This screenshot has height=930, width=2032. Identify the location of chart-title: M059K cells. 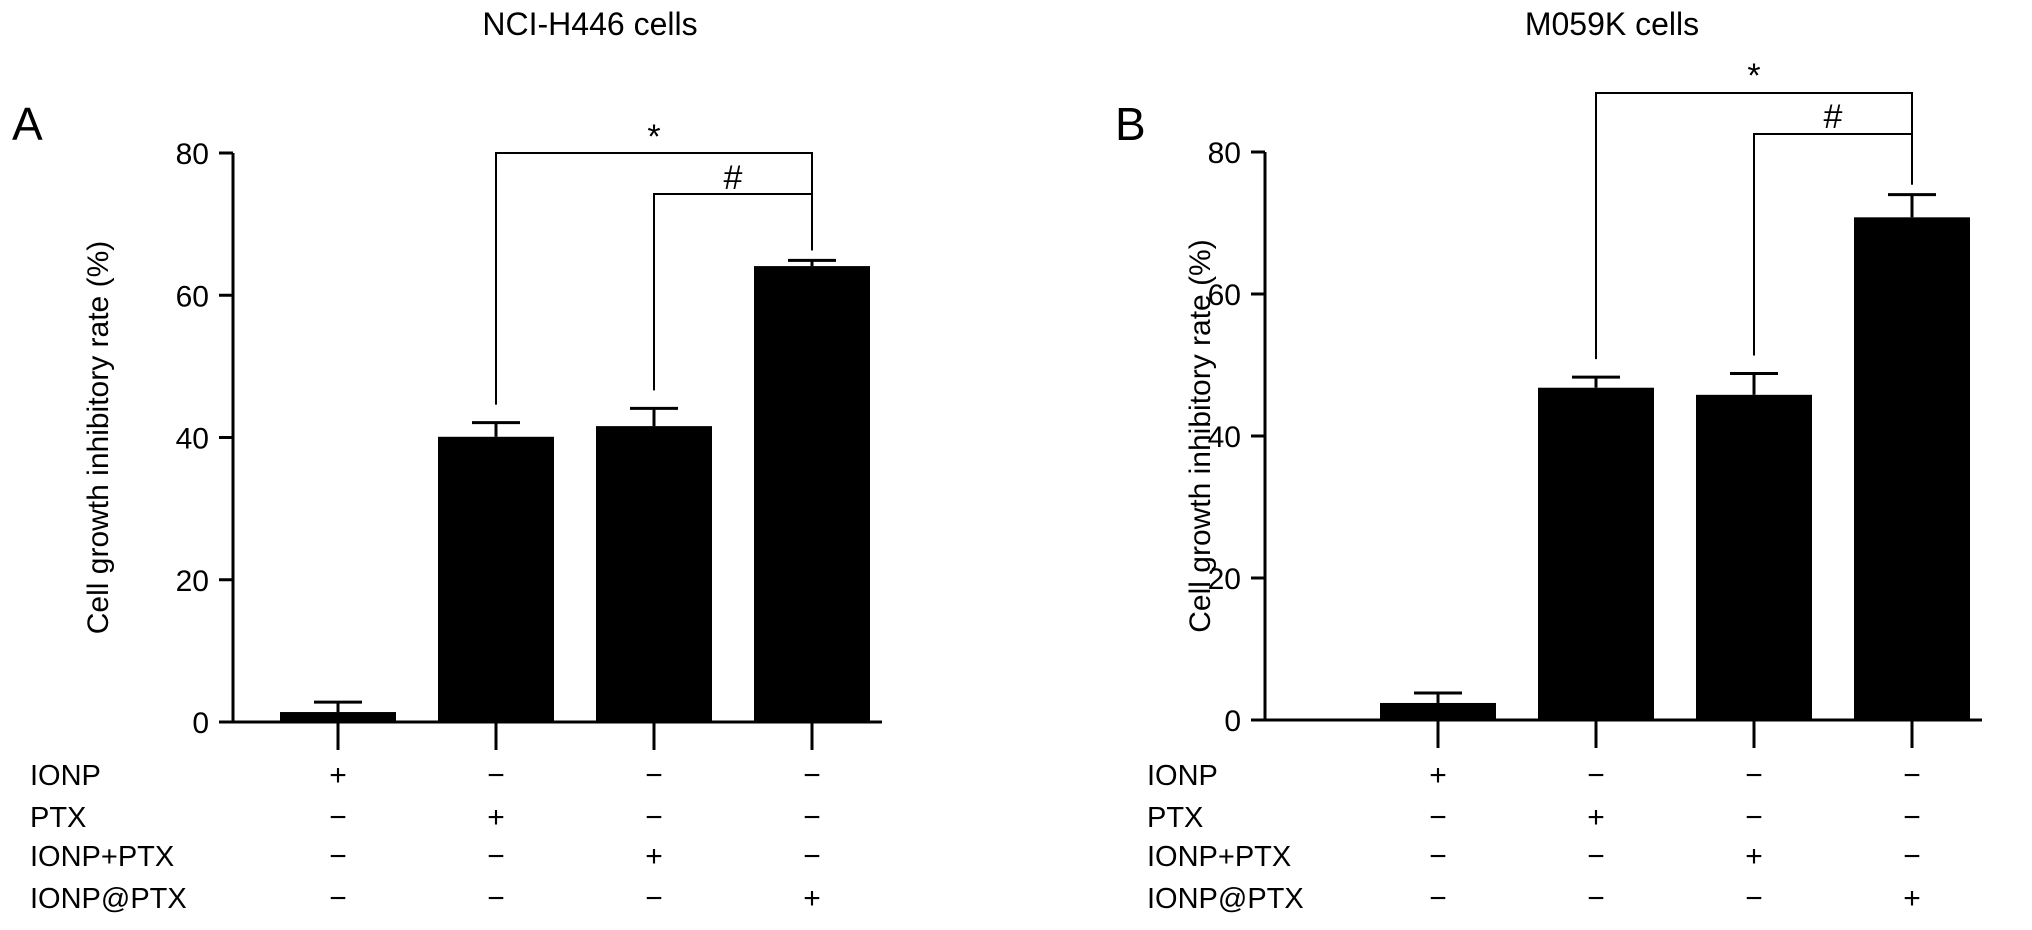
(1612, 24).